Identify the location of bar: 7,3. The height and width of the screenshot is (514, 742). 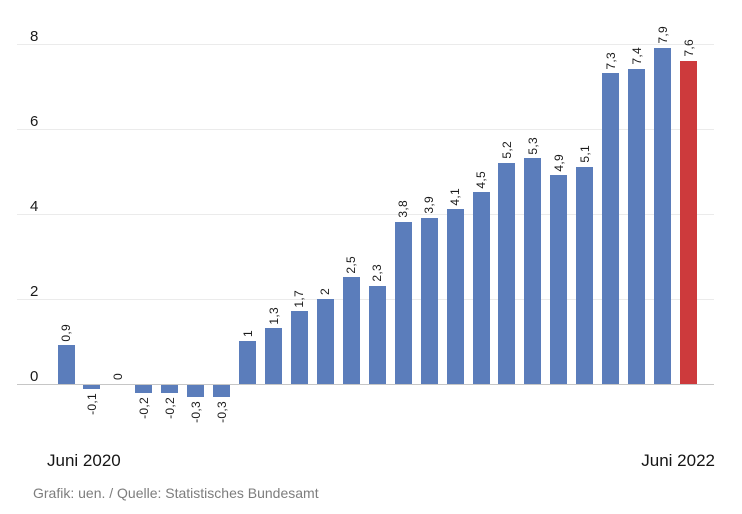
(611, 218).